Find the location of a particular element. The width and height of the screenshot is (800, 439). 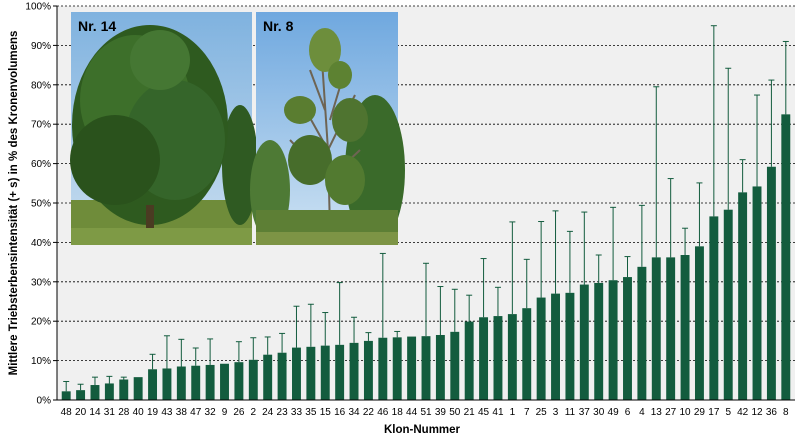

x-tick-label: 44 is located at coordinates (412, 412).